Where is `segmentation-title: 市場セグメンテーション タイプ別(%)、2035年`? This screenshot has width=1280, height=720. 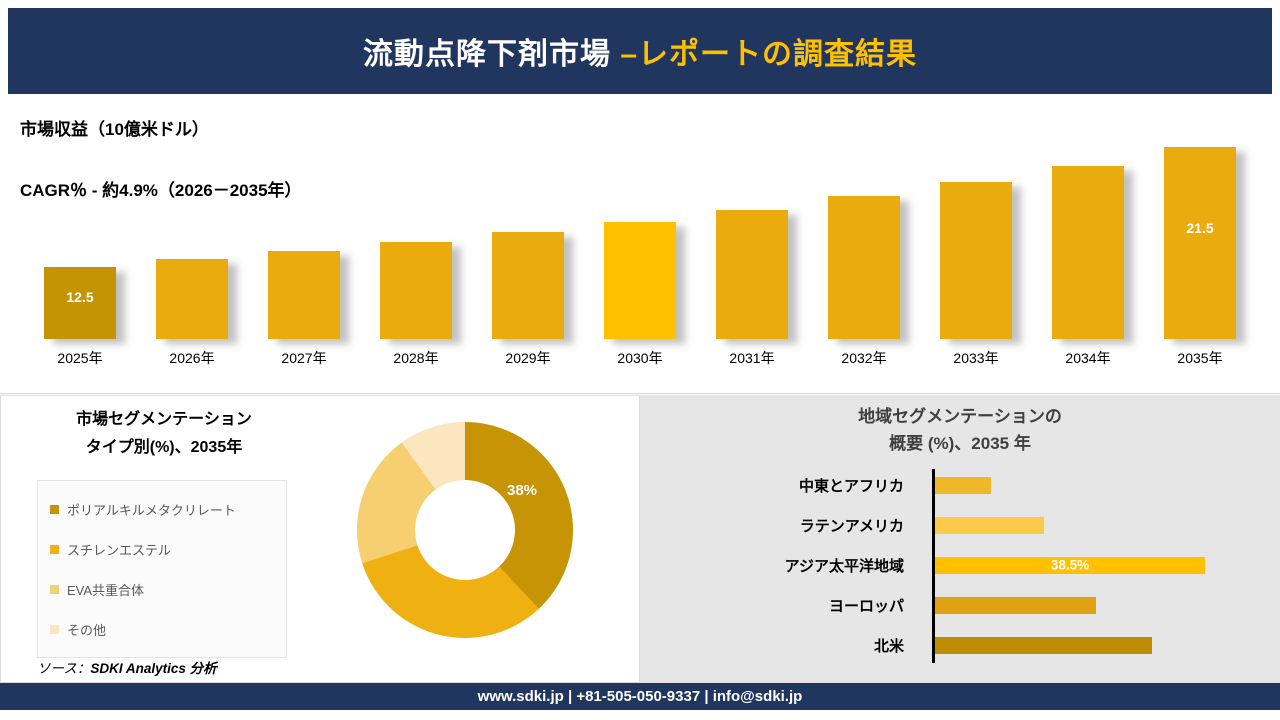
segmentation-title: 市場セグメンテーション タイプ別(%)、2035年 is located at coordinates (164, 434).